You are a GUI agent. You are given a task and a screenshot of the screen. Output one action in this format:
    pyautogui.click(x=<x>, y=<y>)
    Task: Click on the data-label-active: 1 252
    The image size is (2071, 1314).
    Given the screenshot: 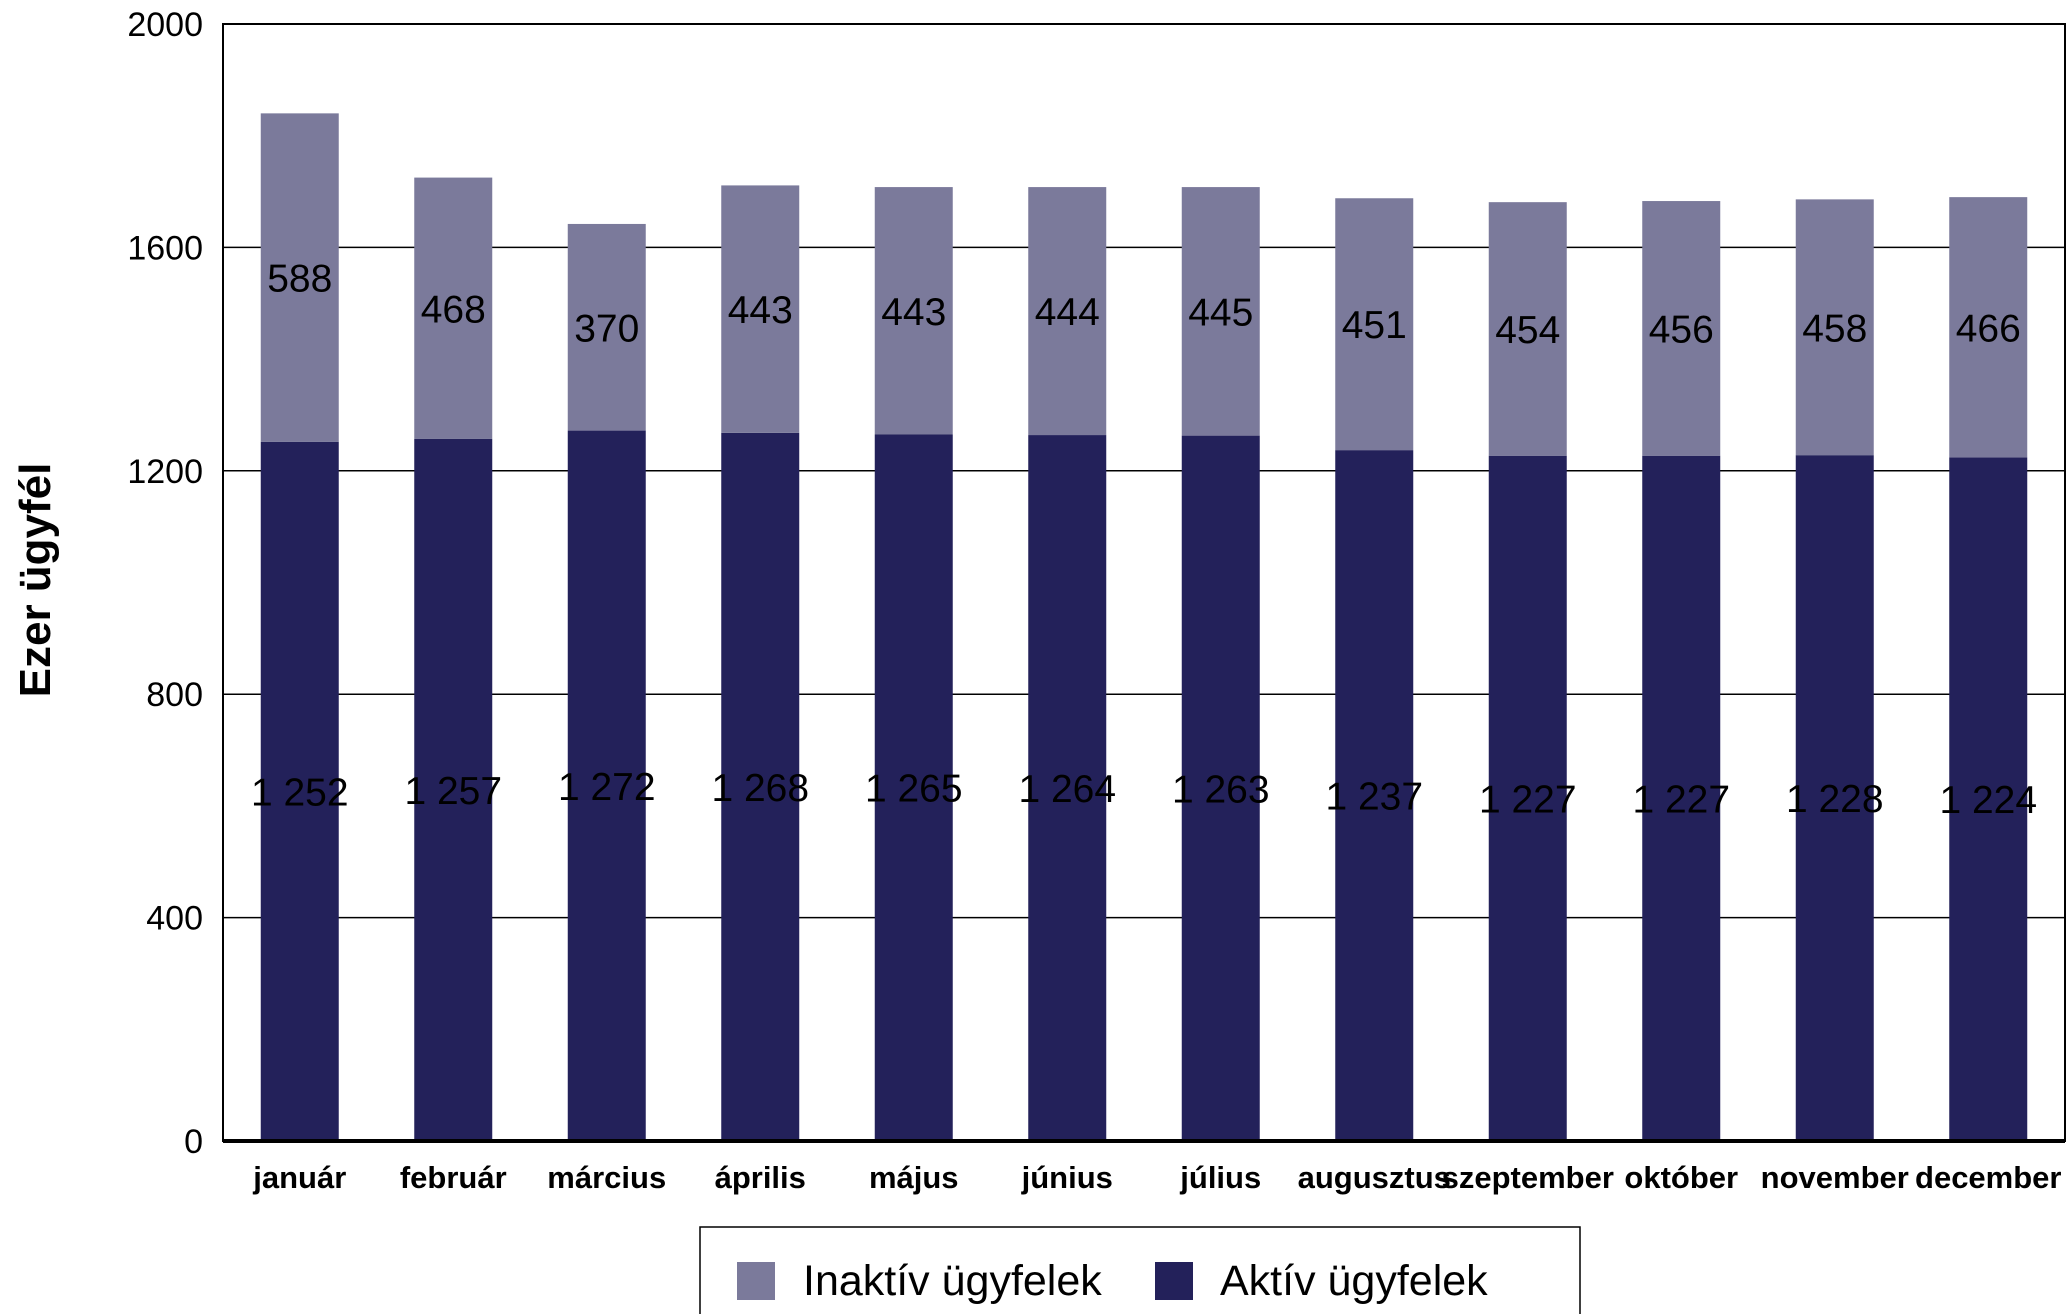 What is the action you would take?
    pyautogui.click(x=300, y=792)
    